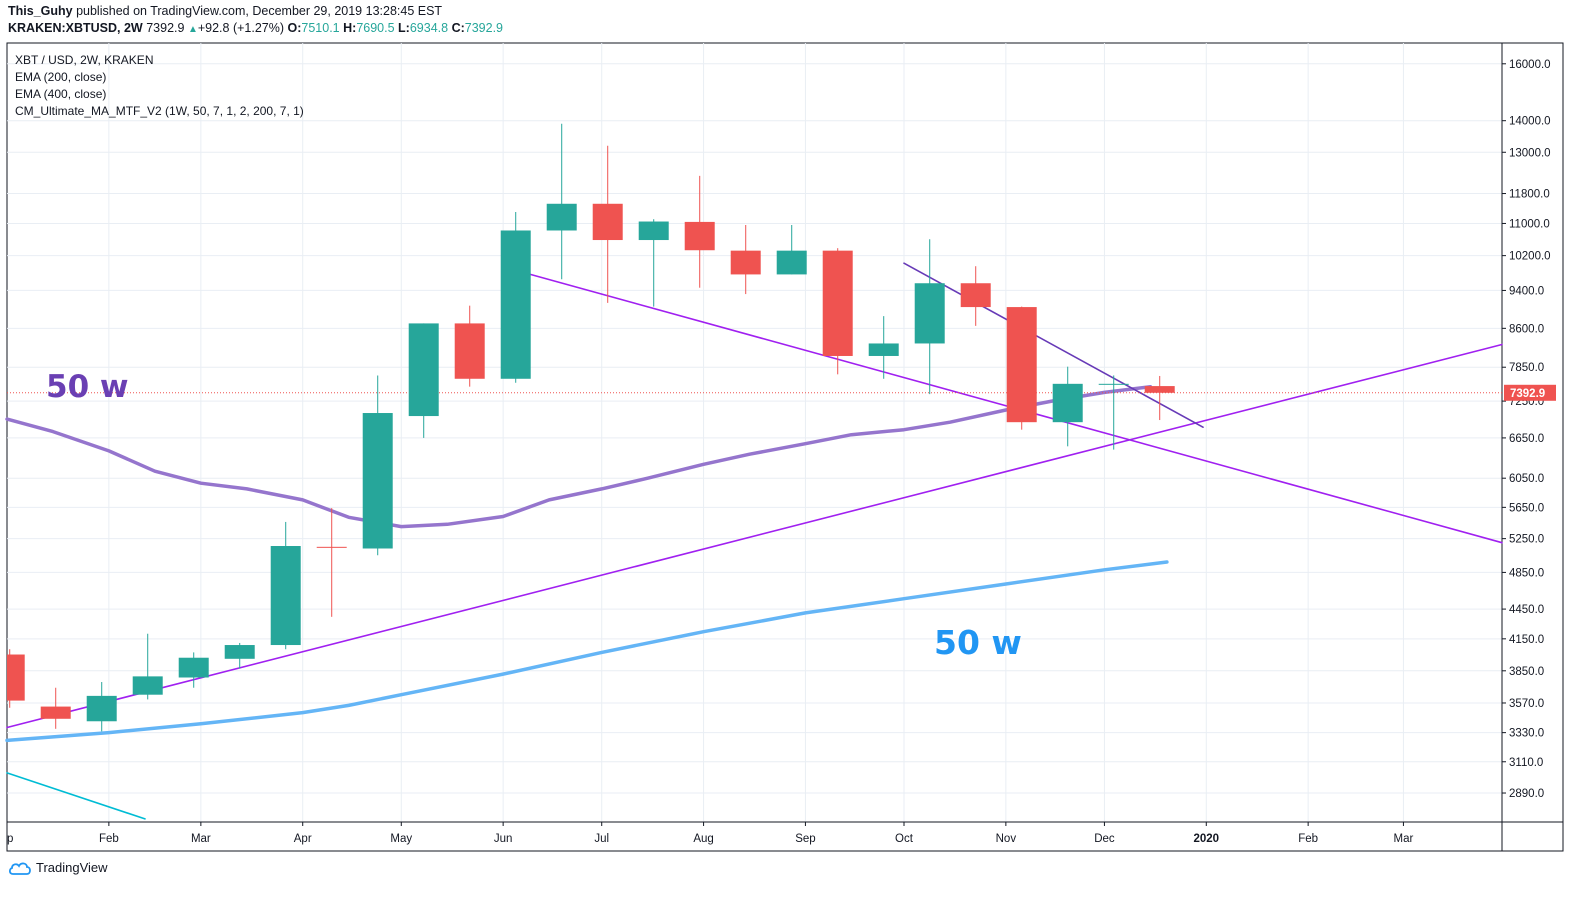 This screenshot has width=1588, height=898. What do you see at coordinates (1526, 291) in the screenshot?
I see `y-tick-label: 9400.0` at bounding box center [1526, 291].